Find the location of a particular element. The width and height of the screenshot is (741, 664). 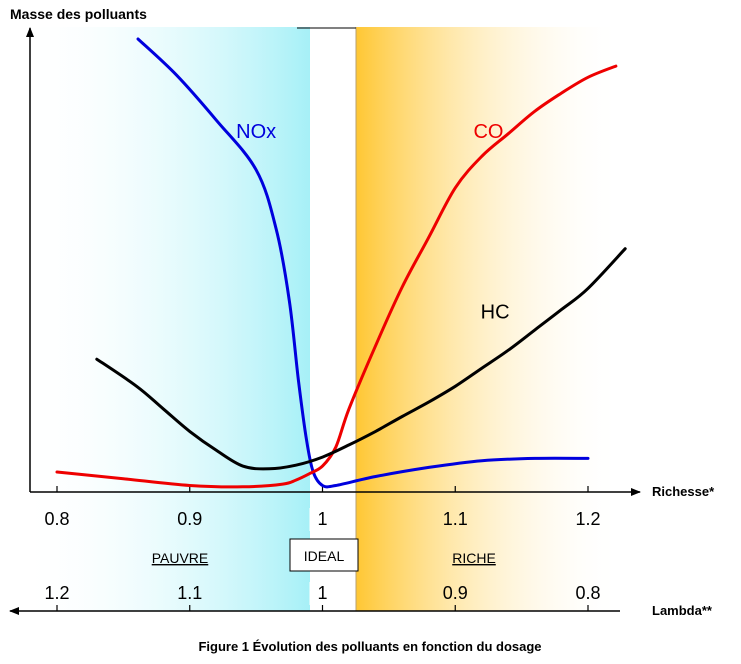

lambda-tick-label: 1 is located at coordinates (322, 593).